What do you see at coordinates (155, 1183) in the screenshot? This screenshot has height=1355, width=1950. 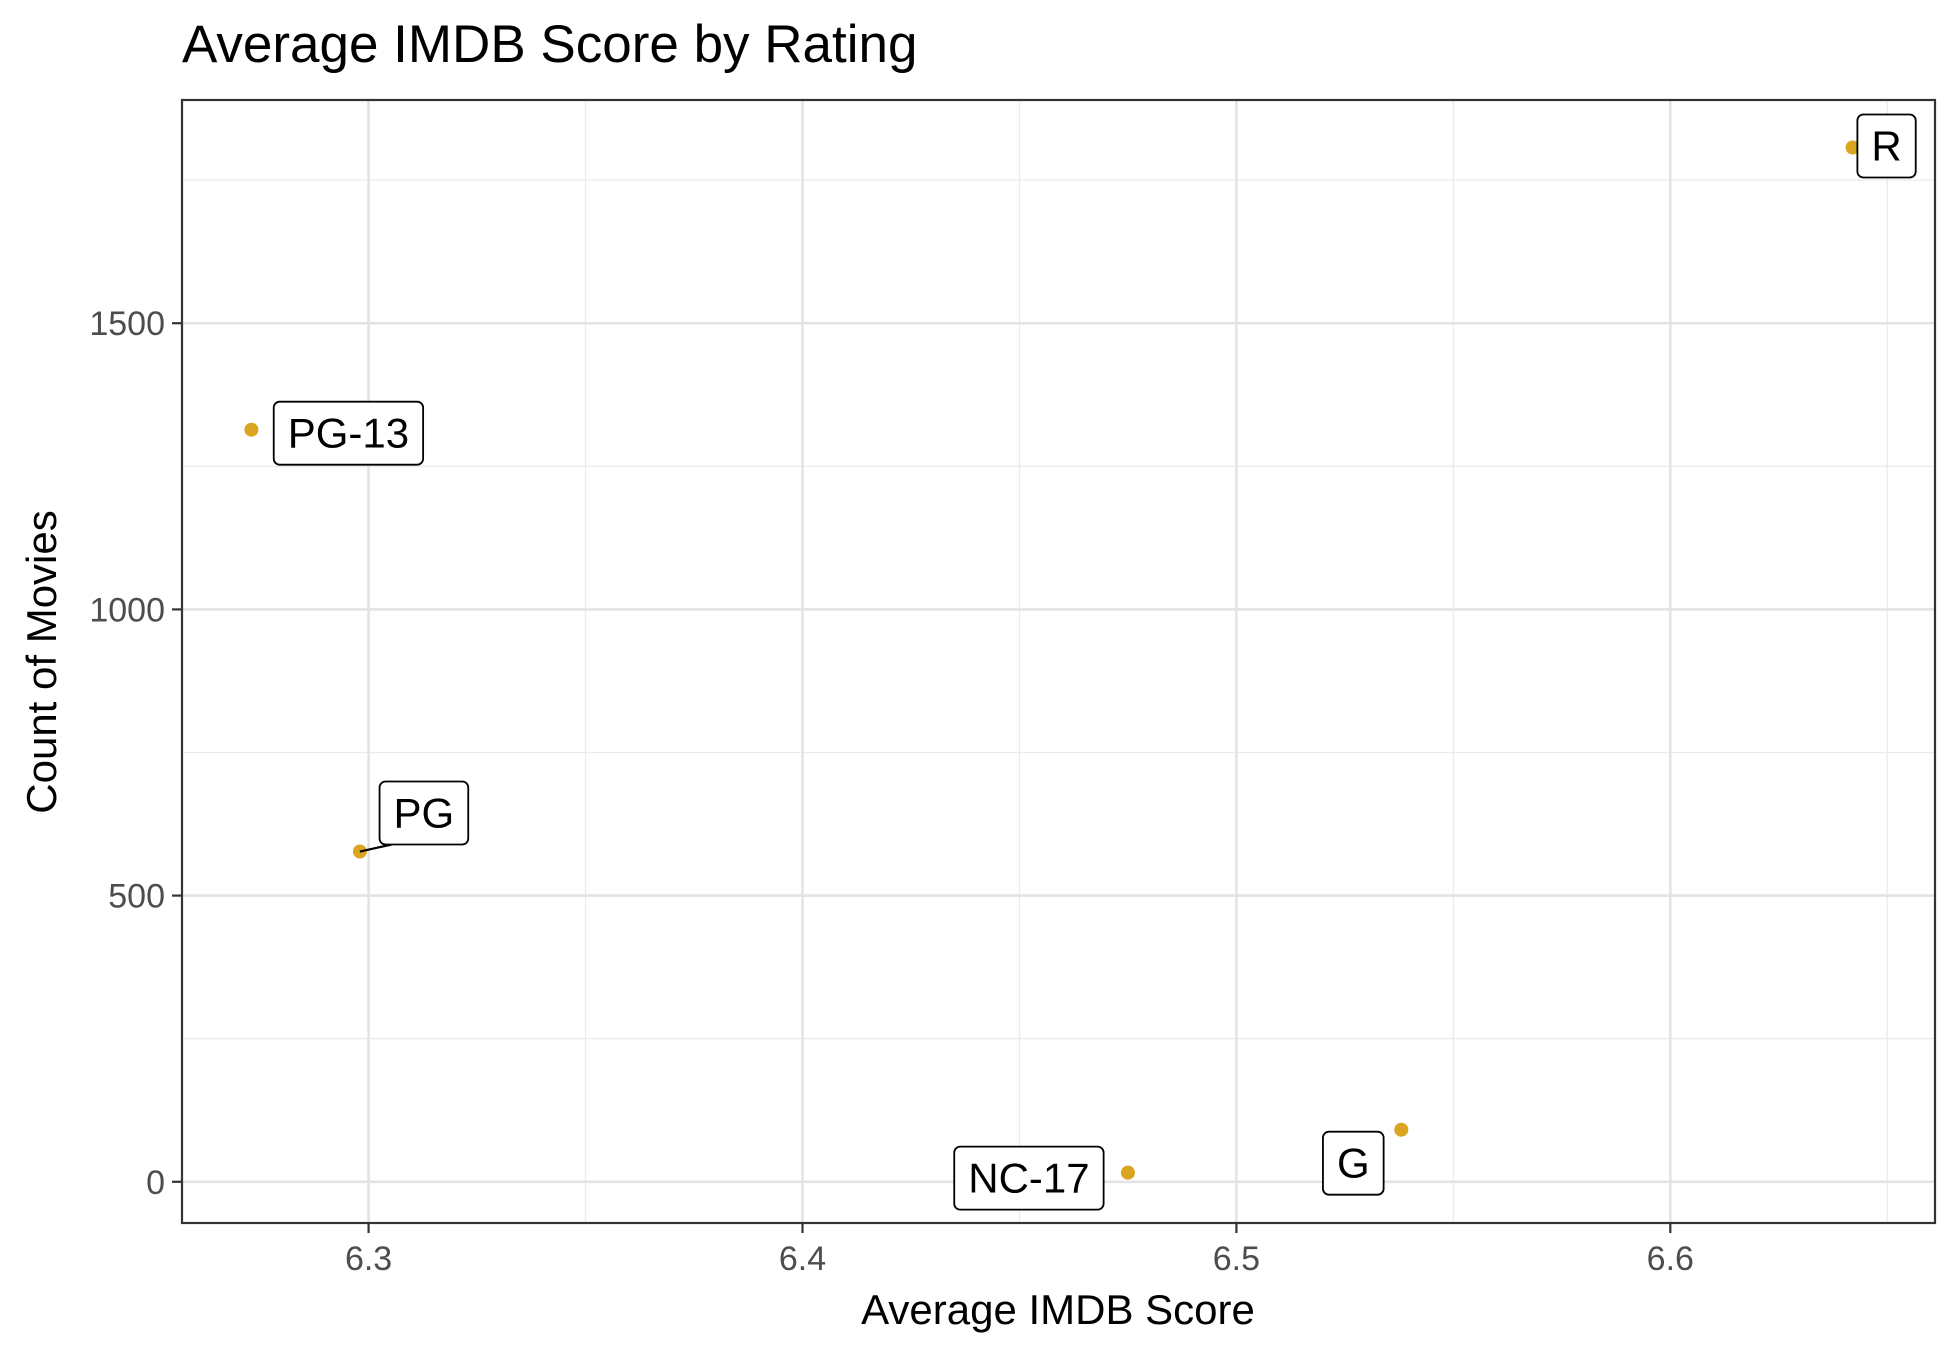 I see `y-tick-label: 0` at bounding box center [155, 1183].